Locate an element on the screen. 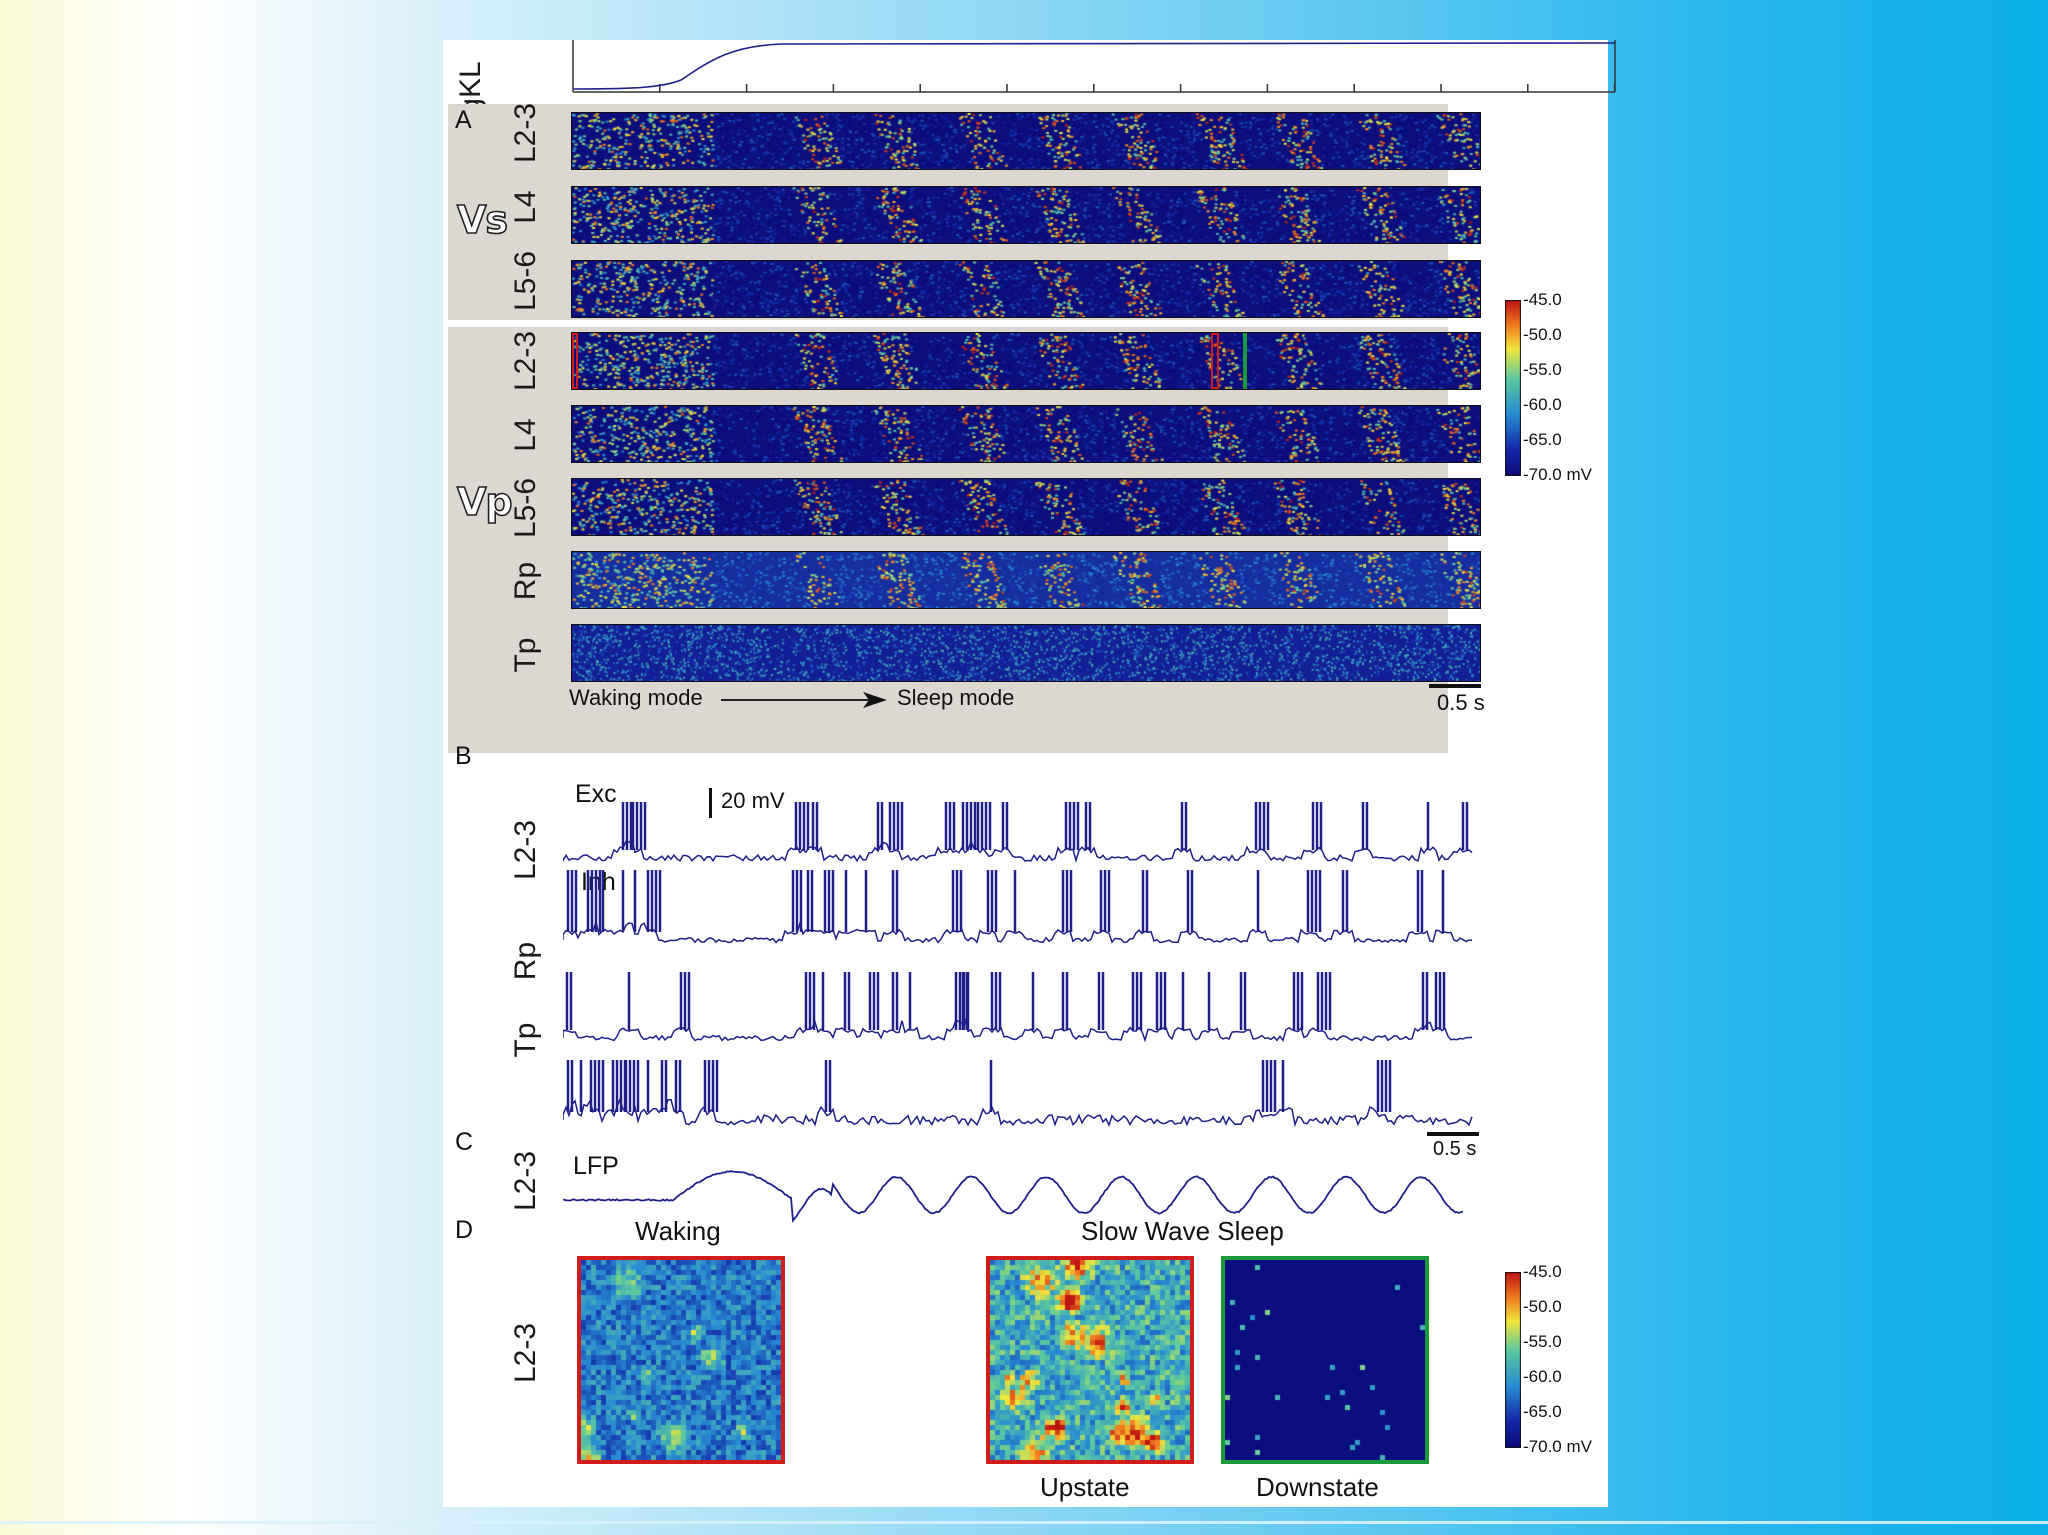  panel-a-letter: A is located at coordinates (463, 120).